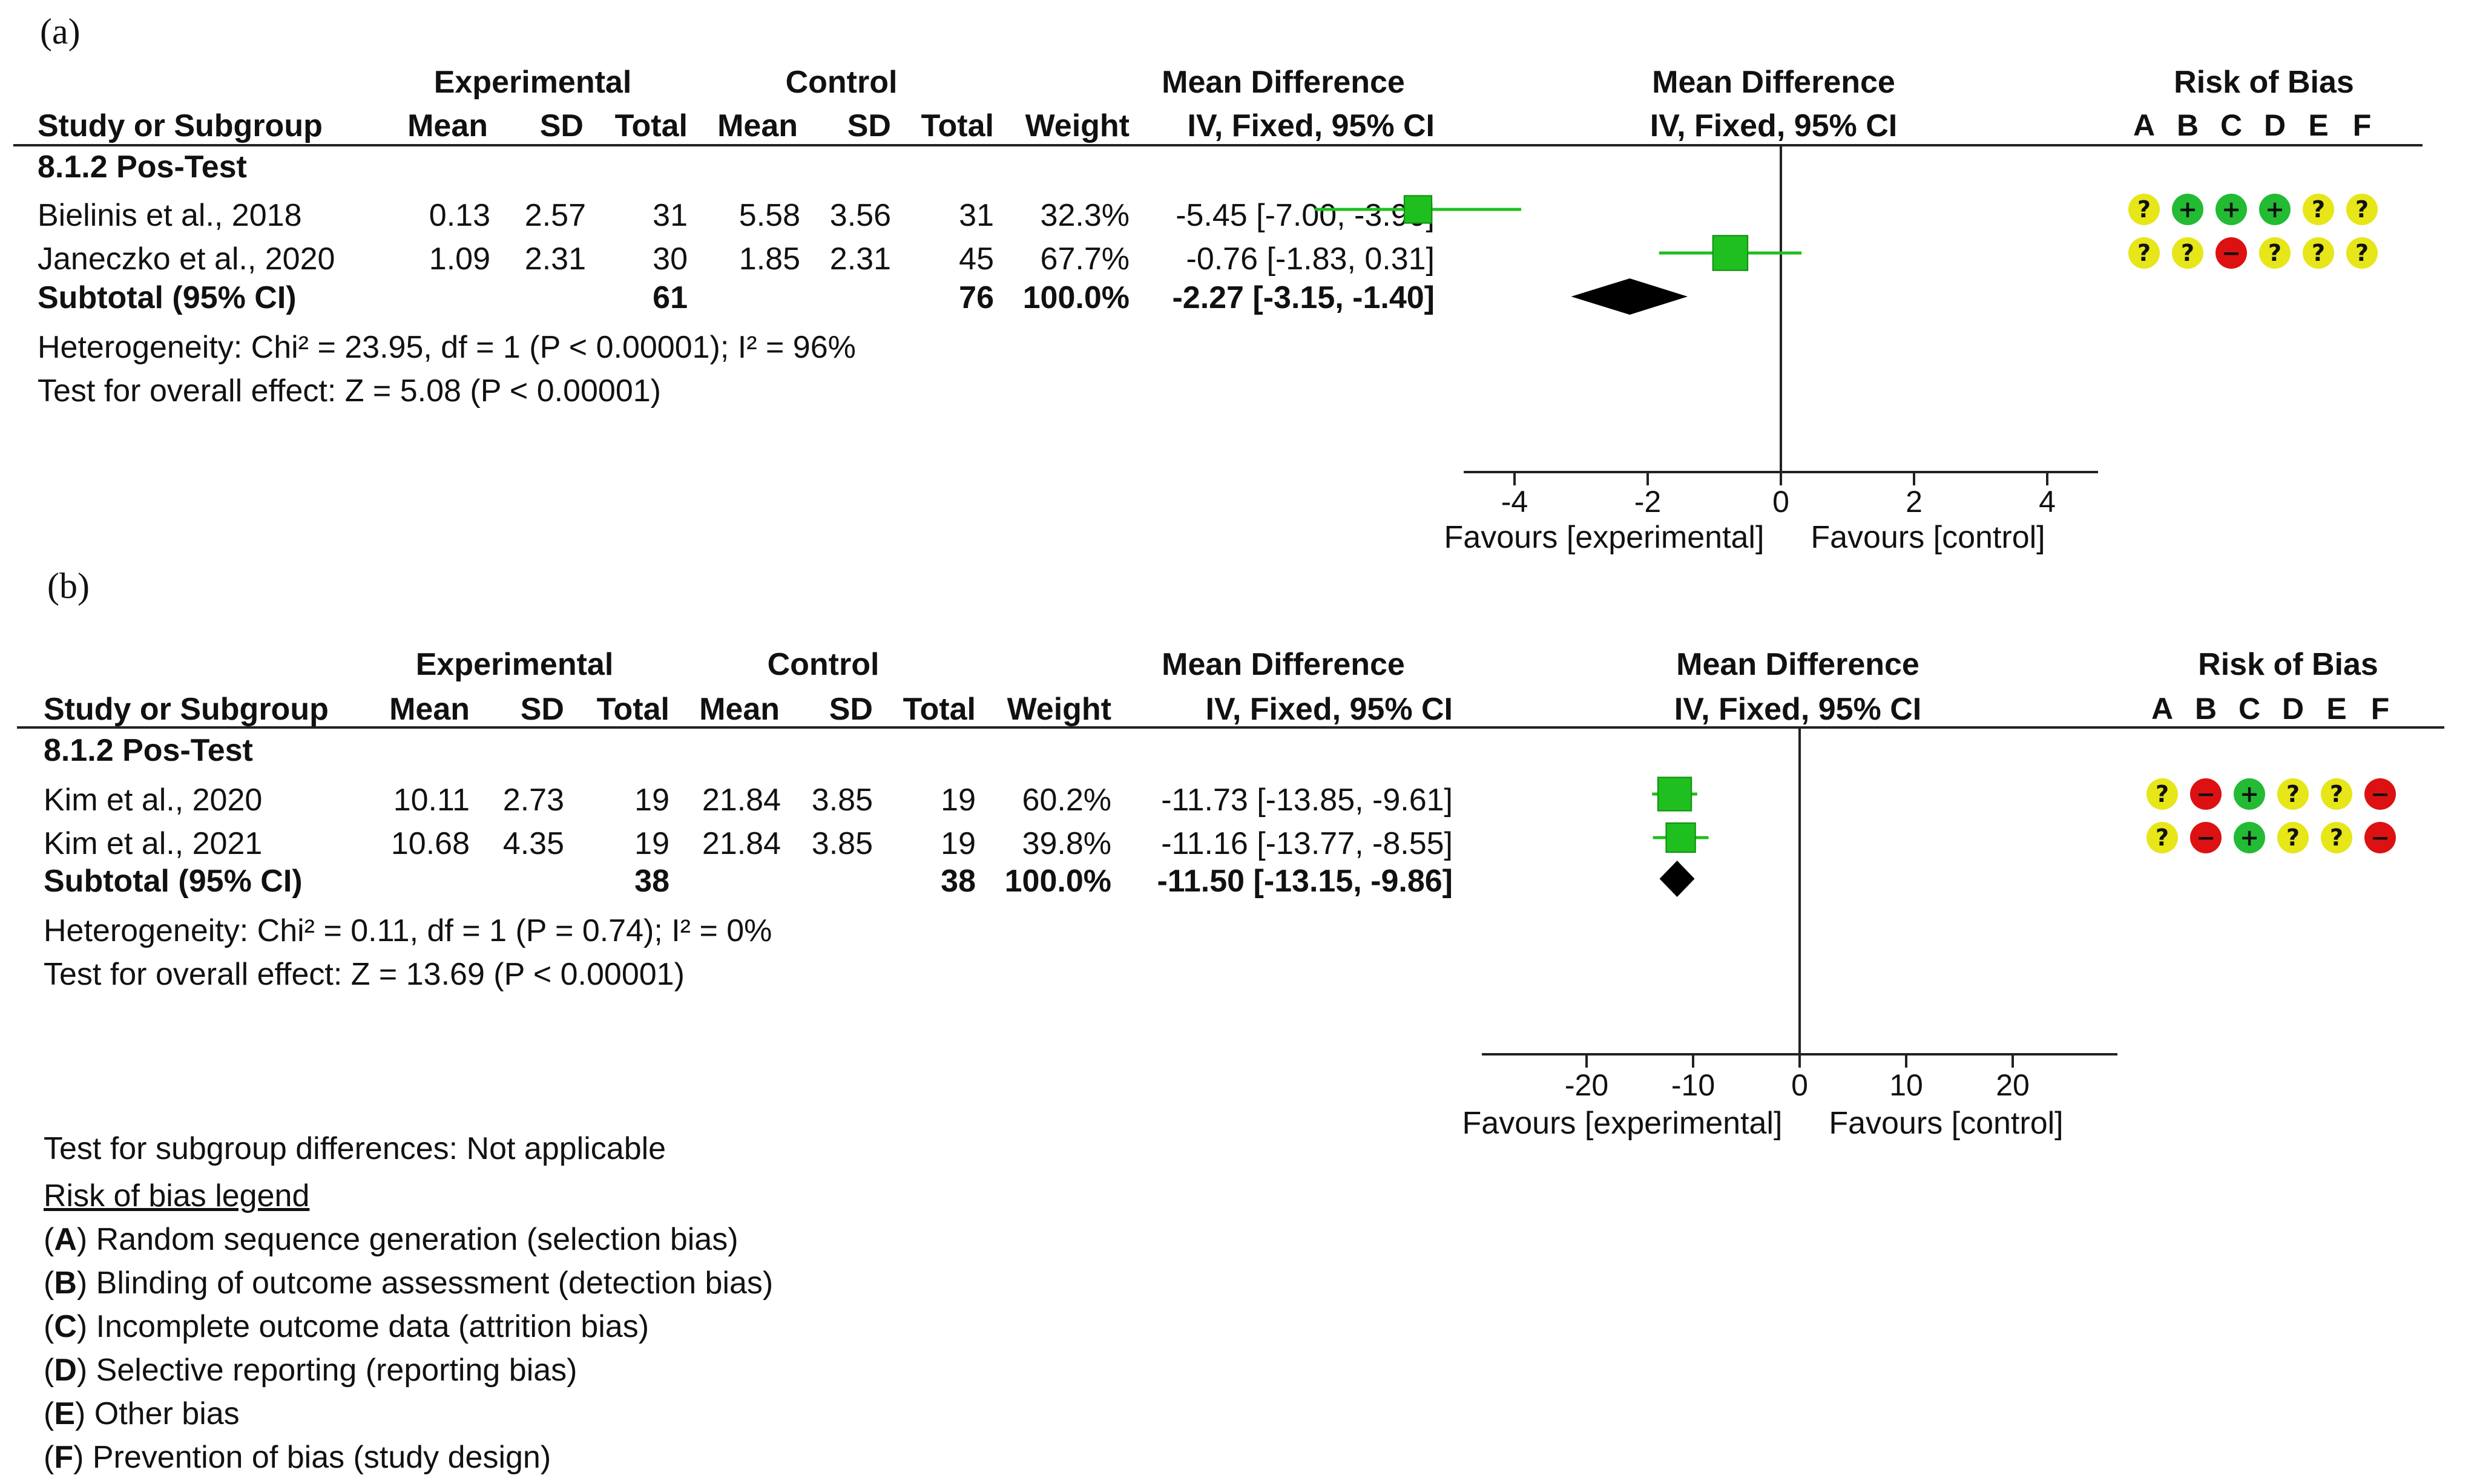  Describe the element at coordinates (741, 843) in the screenshot. I see `study-cmean: 21.84` at that location.